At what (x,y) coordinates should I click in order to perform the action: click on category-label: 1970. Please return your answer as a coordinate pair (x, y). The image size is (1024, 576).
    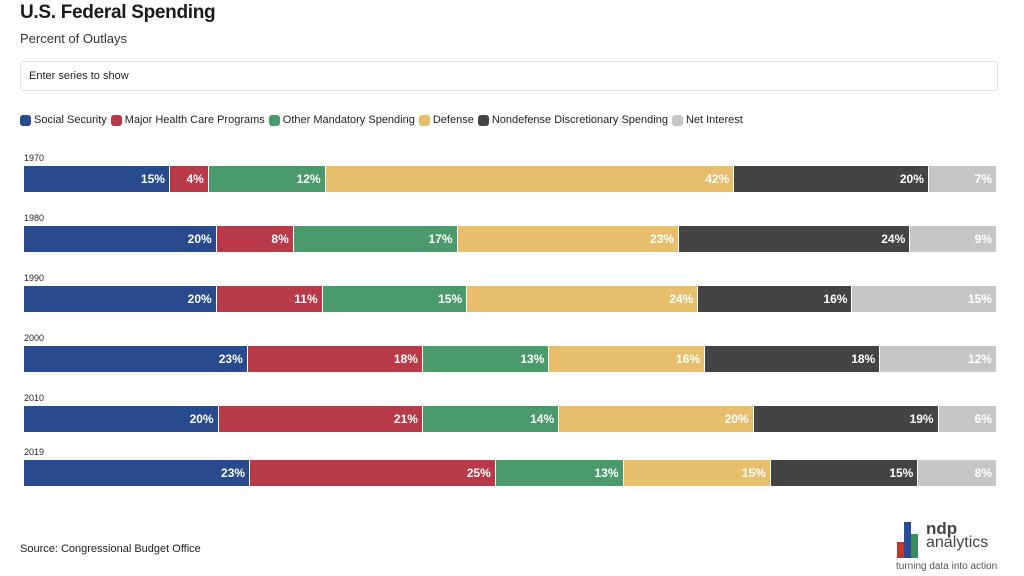
    Looking at the image, I should click on (34, 158).